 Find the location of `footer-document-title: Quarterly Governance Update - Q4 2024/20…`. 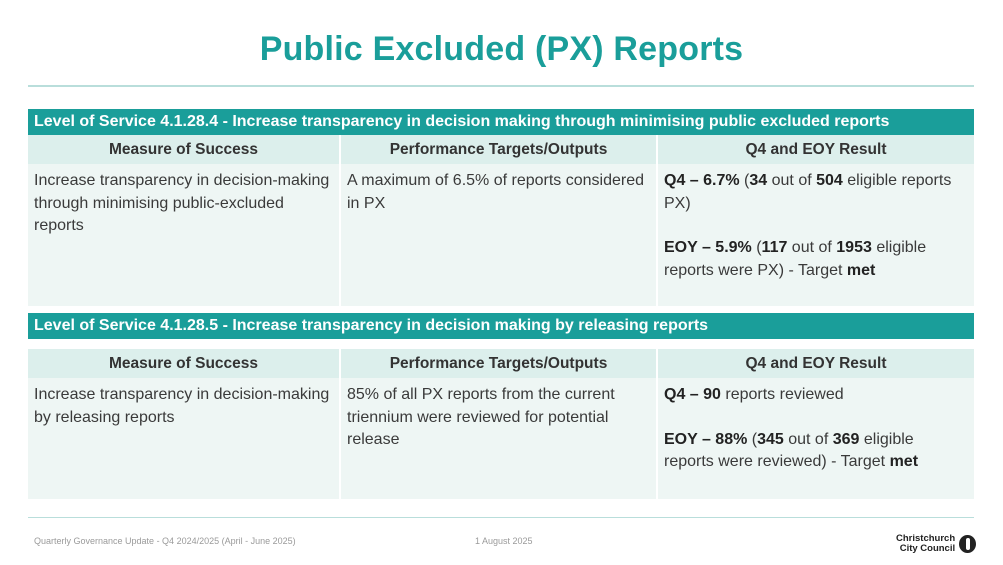

footer-document-title: Quarterly Governance Update - Q4 2024/20… is located at coordinates (165, 541).